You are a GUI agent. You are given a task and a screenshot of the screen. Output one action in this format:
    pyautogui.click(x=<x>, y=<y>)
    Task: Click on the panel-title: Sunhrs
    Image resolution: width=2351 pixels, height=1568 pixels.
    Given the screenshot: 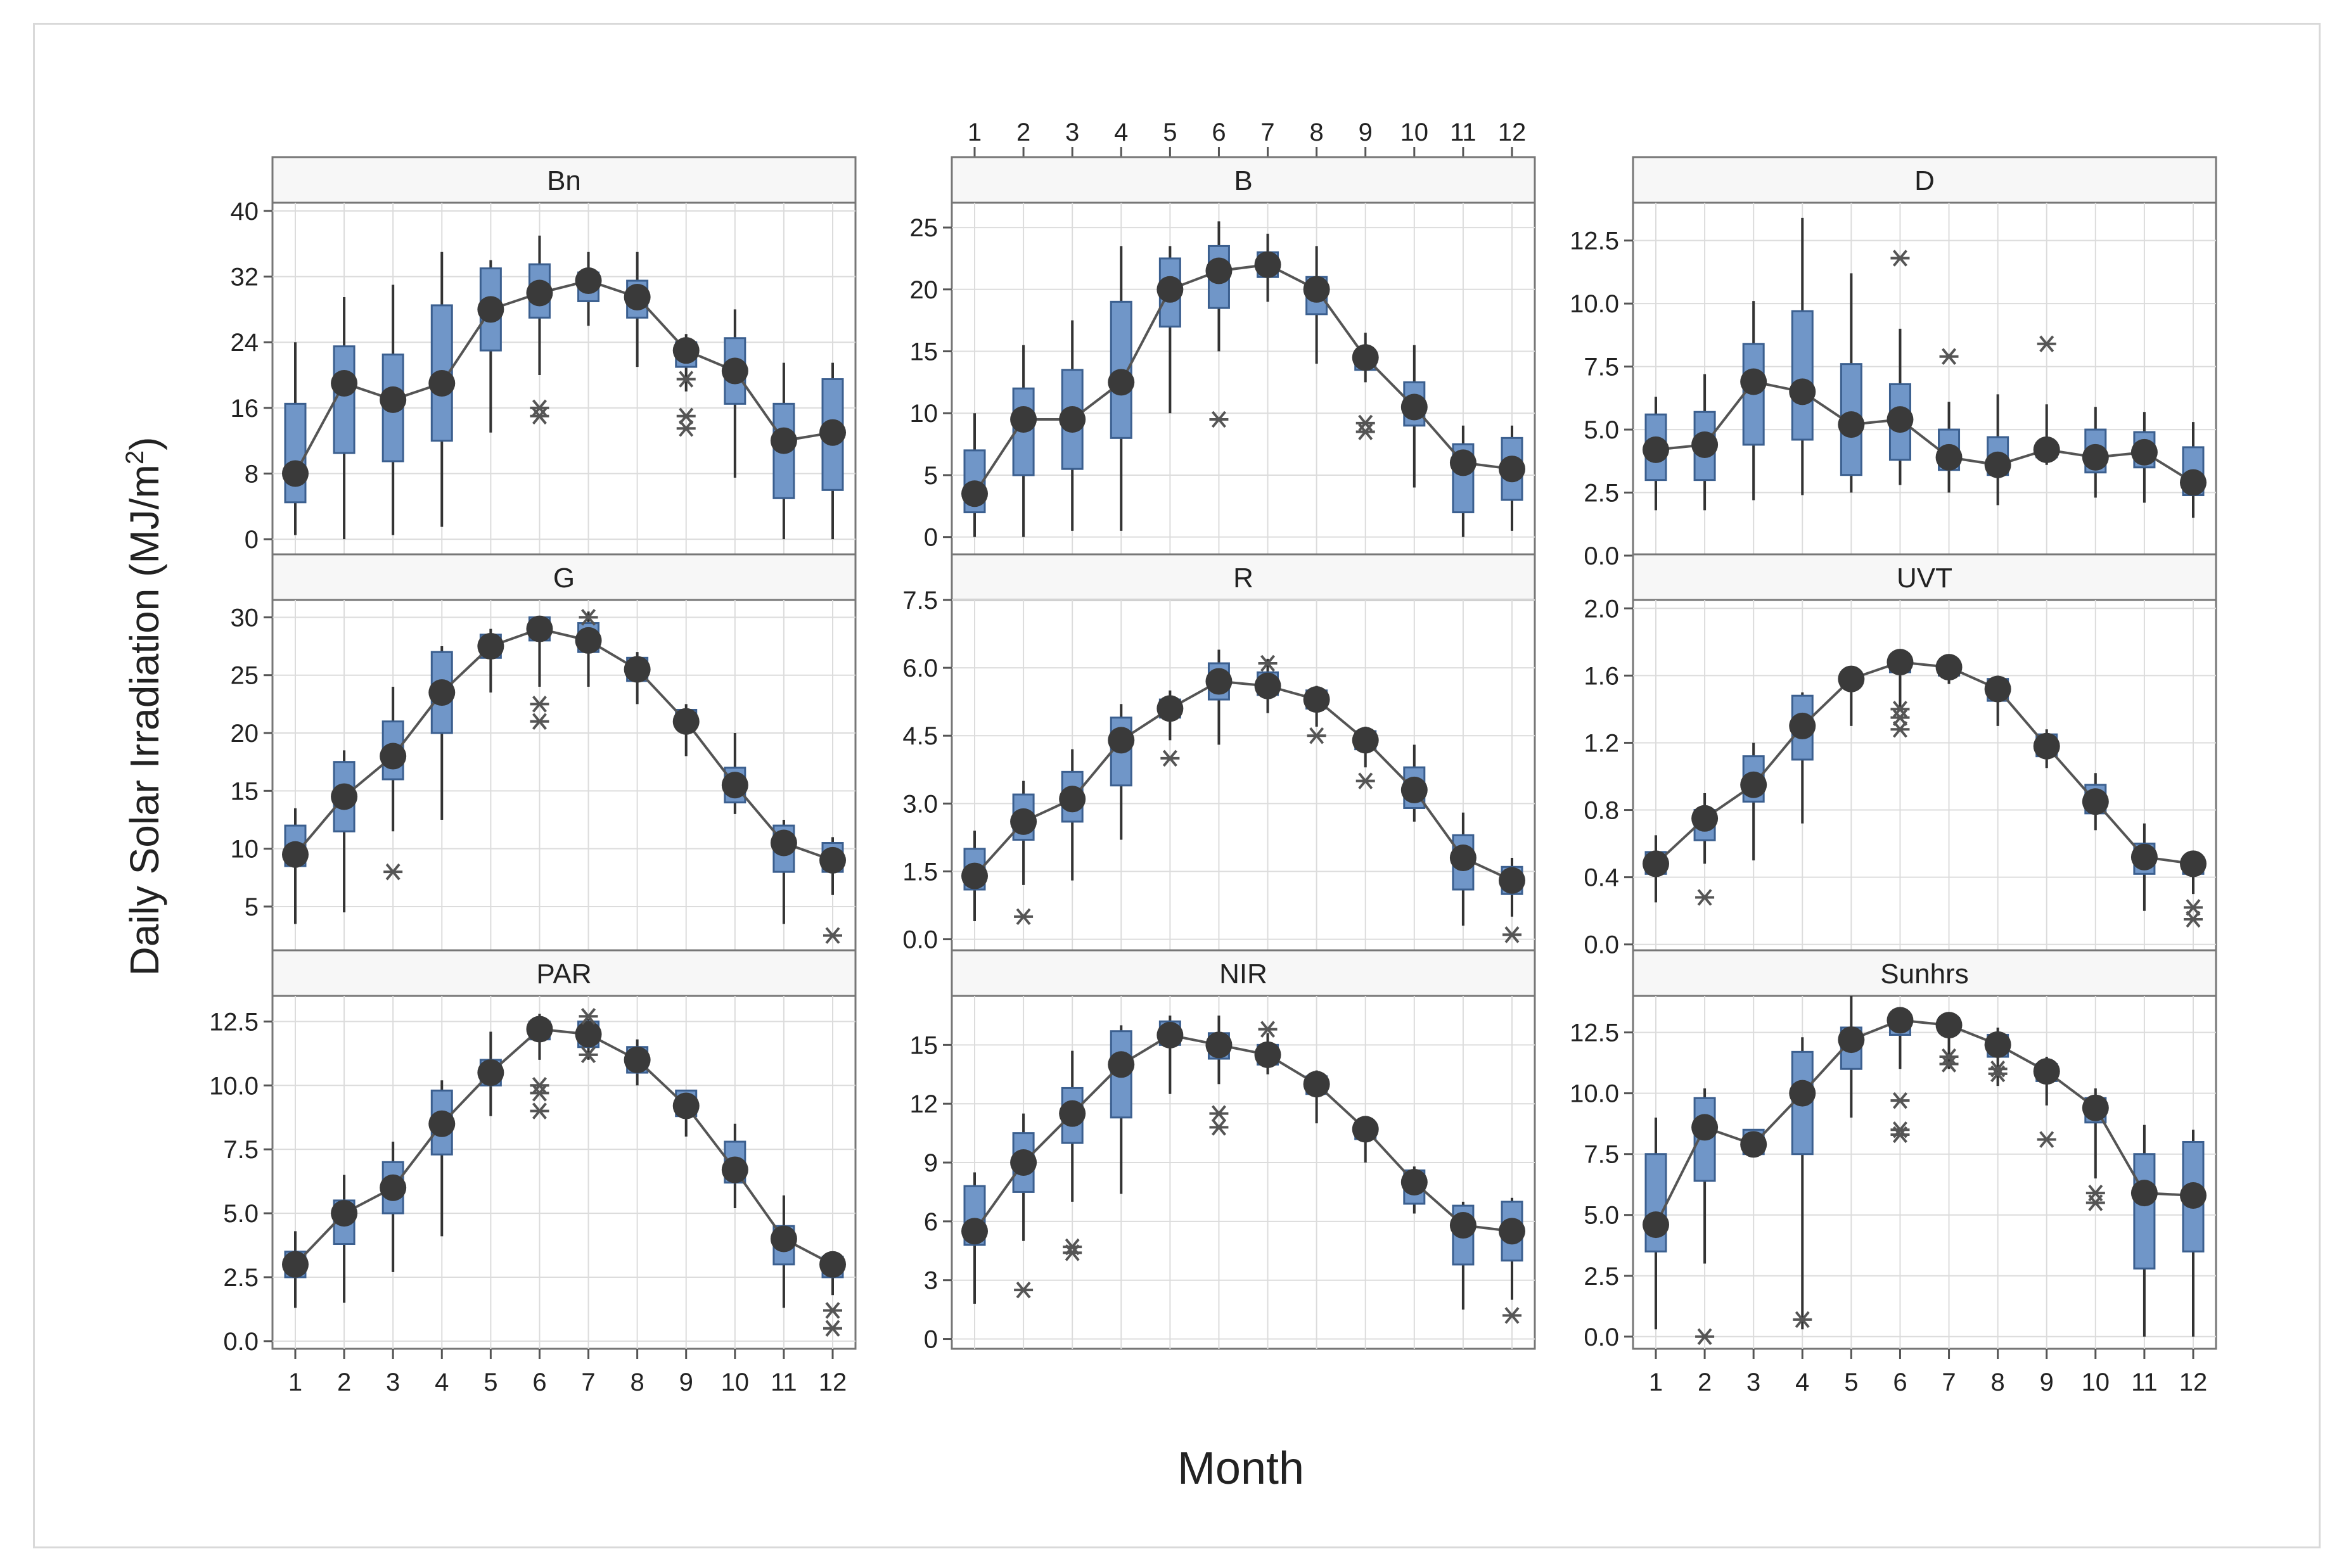 What is the action you would take?
    pyautogui.click(x=1924, y=974)
    